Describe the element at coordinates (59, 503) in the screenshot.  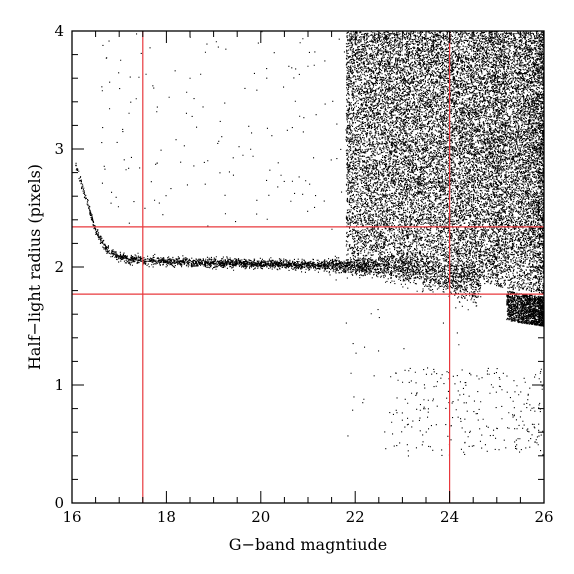
I see `y-tick-label: 0` at that location.